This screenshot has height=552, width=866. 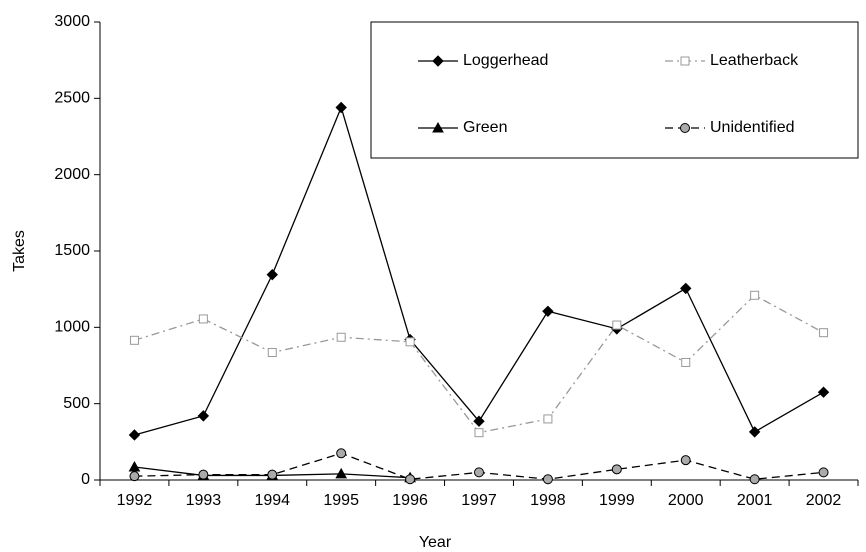 What do you see at coordinates (72, 327) in the screenshot?
I see `y-tick-label: 1000` at bounding box center [72, 327].